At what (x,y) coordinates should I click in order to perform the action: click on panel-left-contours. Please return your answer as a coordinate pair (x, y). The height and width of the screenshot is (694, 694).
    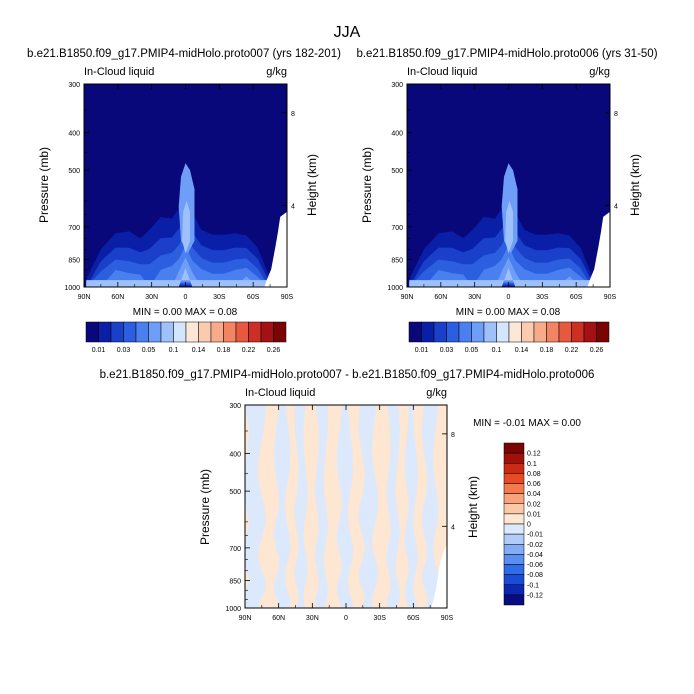
    Looking at the image, I should click on (185, 185).